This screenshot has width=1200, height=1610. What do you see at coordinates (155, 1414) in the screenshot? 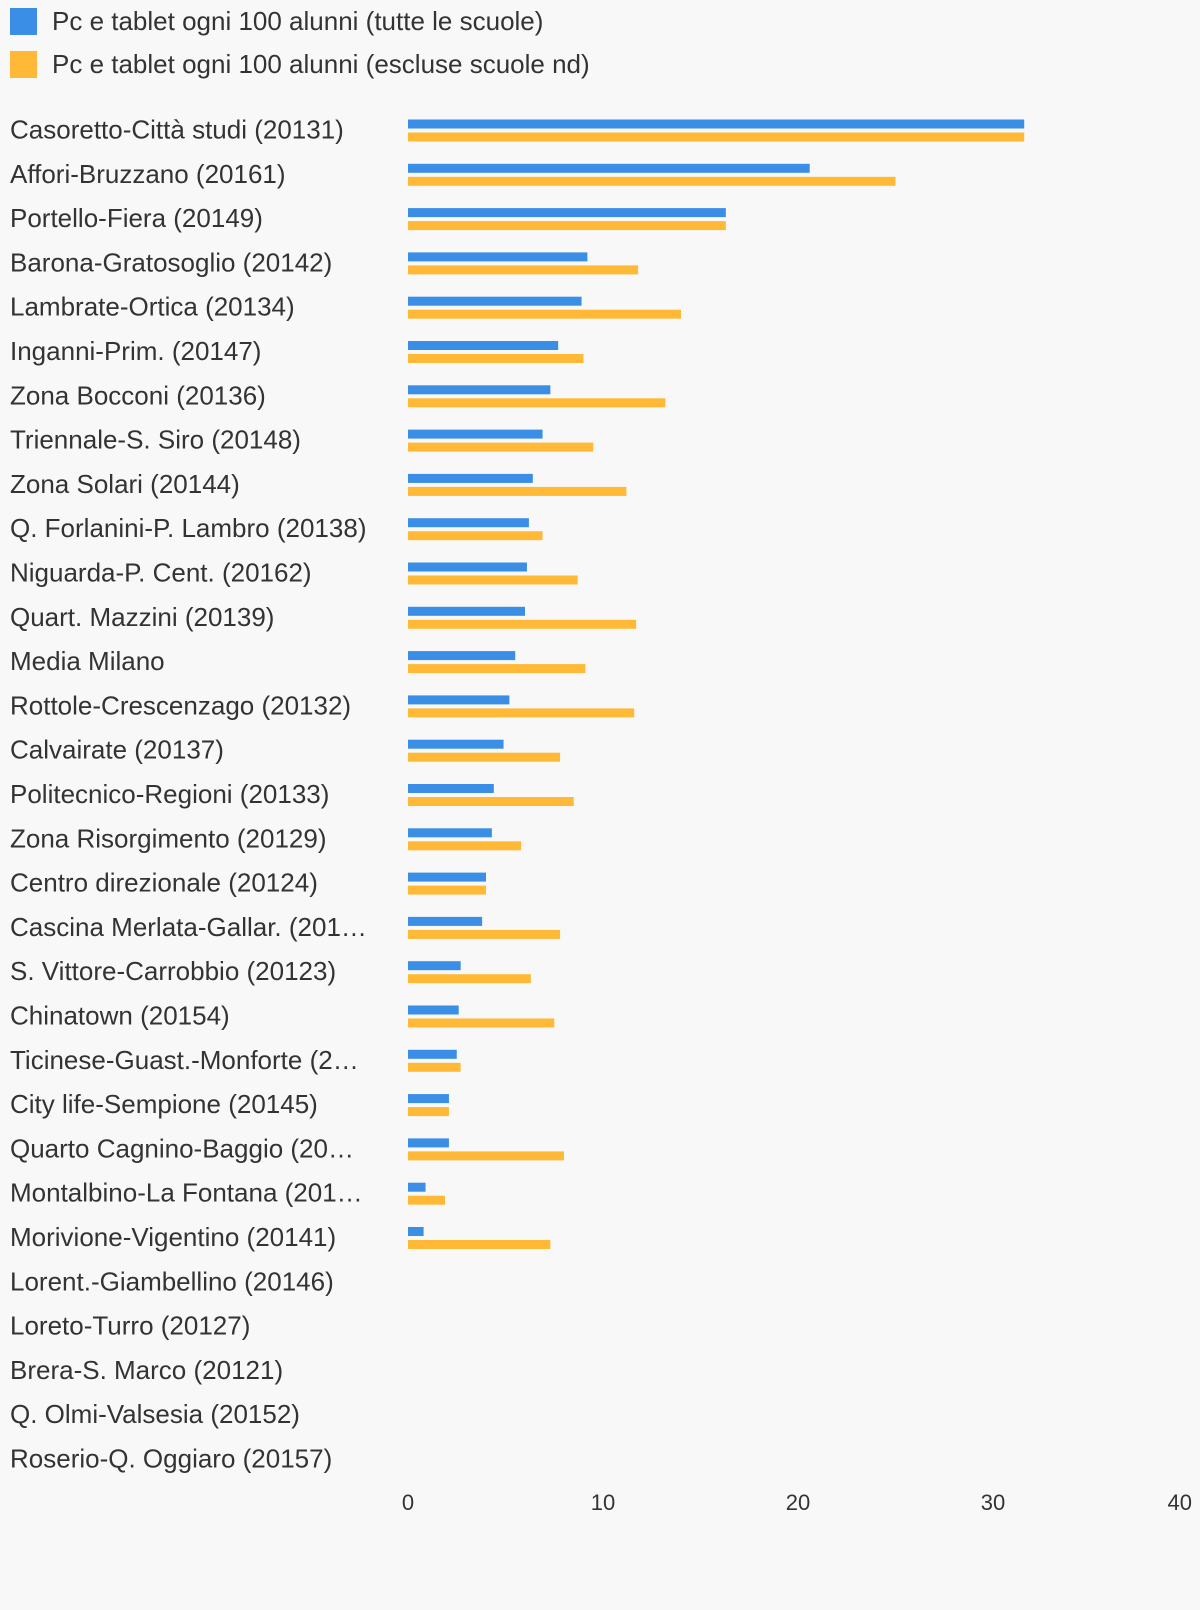
I see `category-label: Q. Olmi-Valsesia (20152)` at bounding box center [155, 1414].